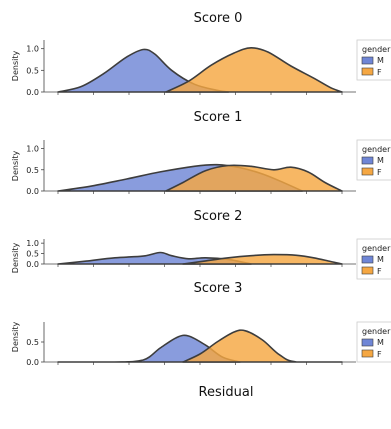 The height and width of the screenshot is (429, 391). What do you see at coordinates (218, 288) in the screenshot?
I see `panel-title: Score 3` at bounding box center [218, 288].